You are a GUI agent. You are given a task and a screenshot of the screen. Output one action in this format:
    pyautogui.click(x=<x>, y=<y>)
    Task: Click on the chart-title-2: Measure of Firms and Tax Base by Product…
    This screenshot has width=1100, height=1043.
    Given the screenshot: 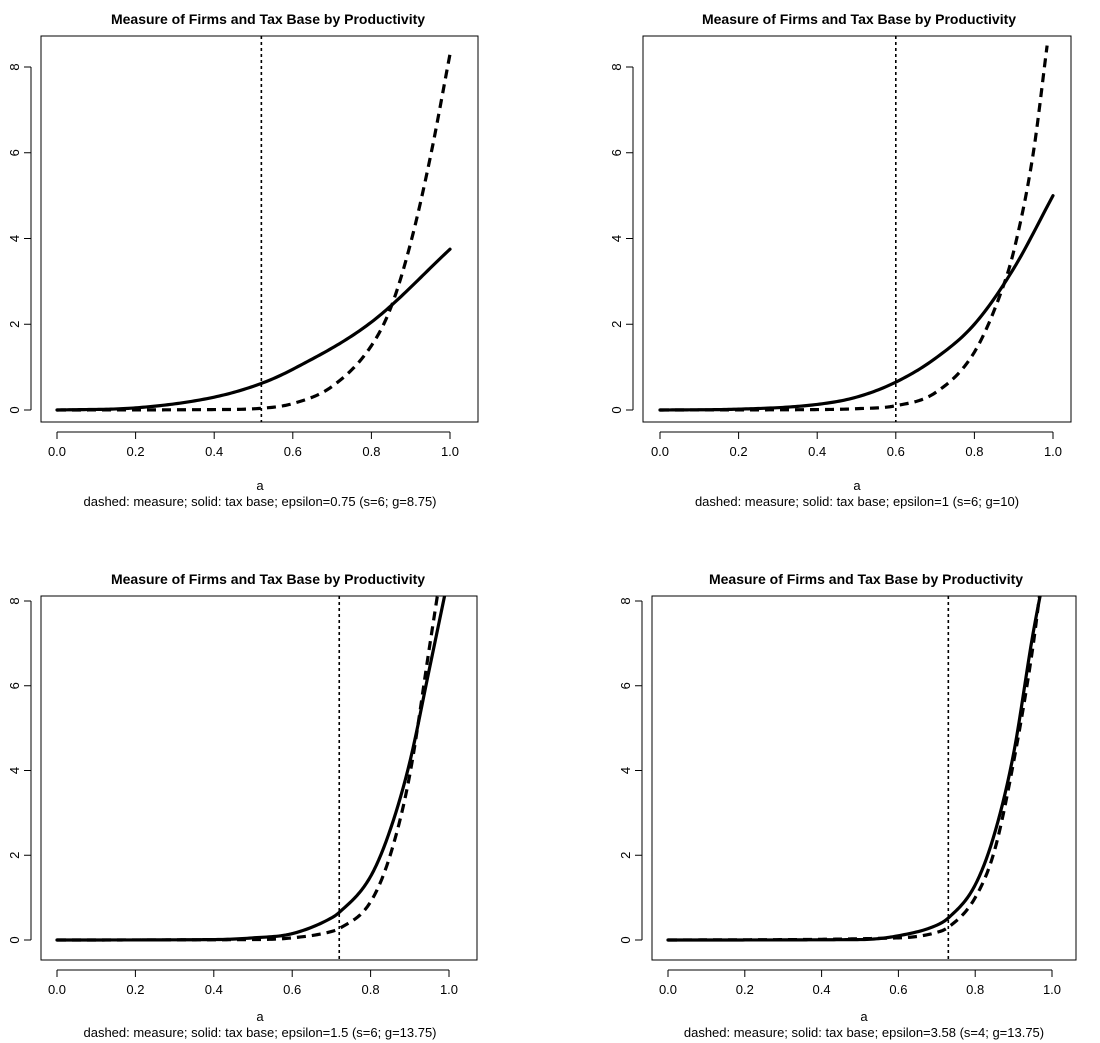 What is the action you would take?
    pyautogui.click(x=859, y=19)
    